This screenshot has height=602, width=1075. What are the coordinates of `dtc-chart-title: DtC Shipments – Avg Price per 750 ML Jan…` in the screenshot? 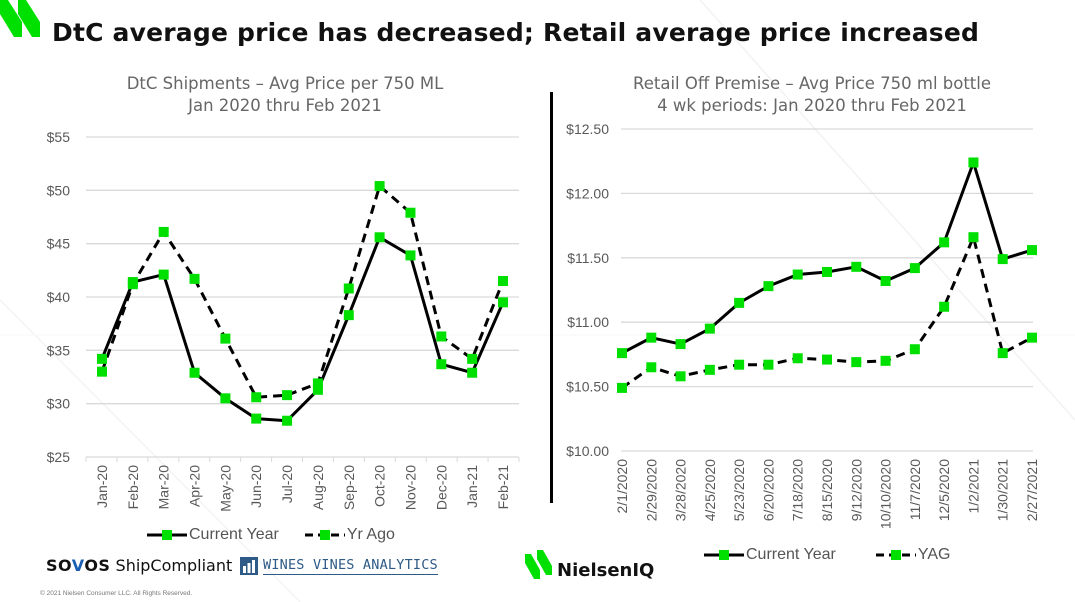 It's located at (285, 95).